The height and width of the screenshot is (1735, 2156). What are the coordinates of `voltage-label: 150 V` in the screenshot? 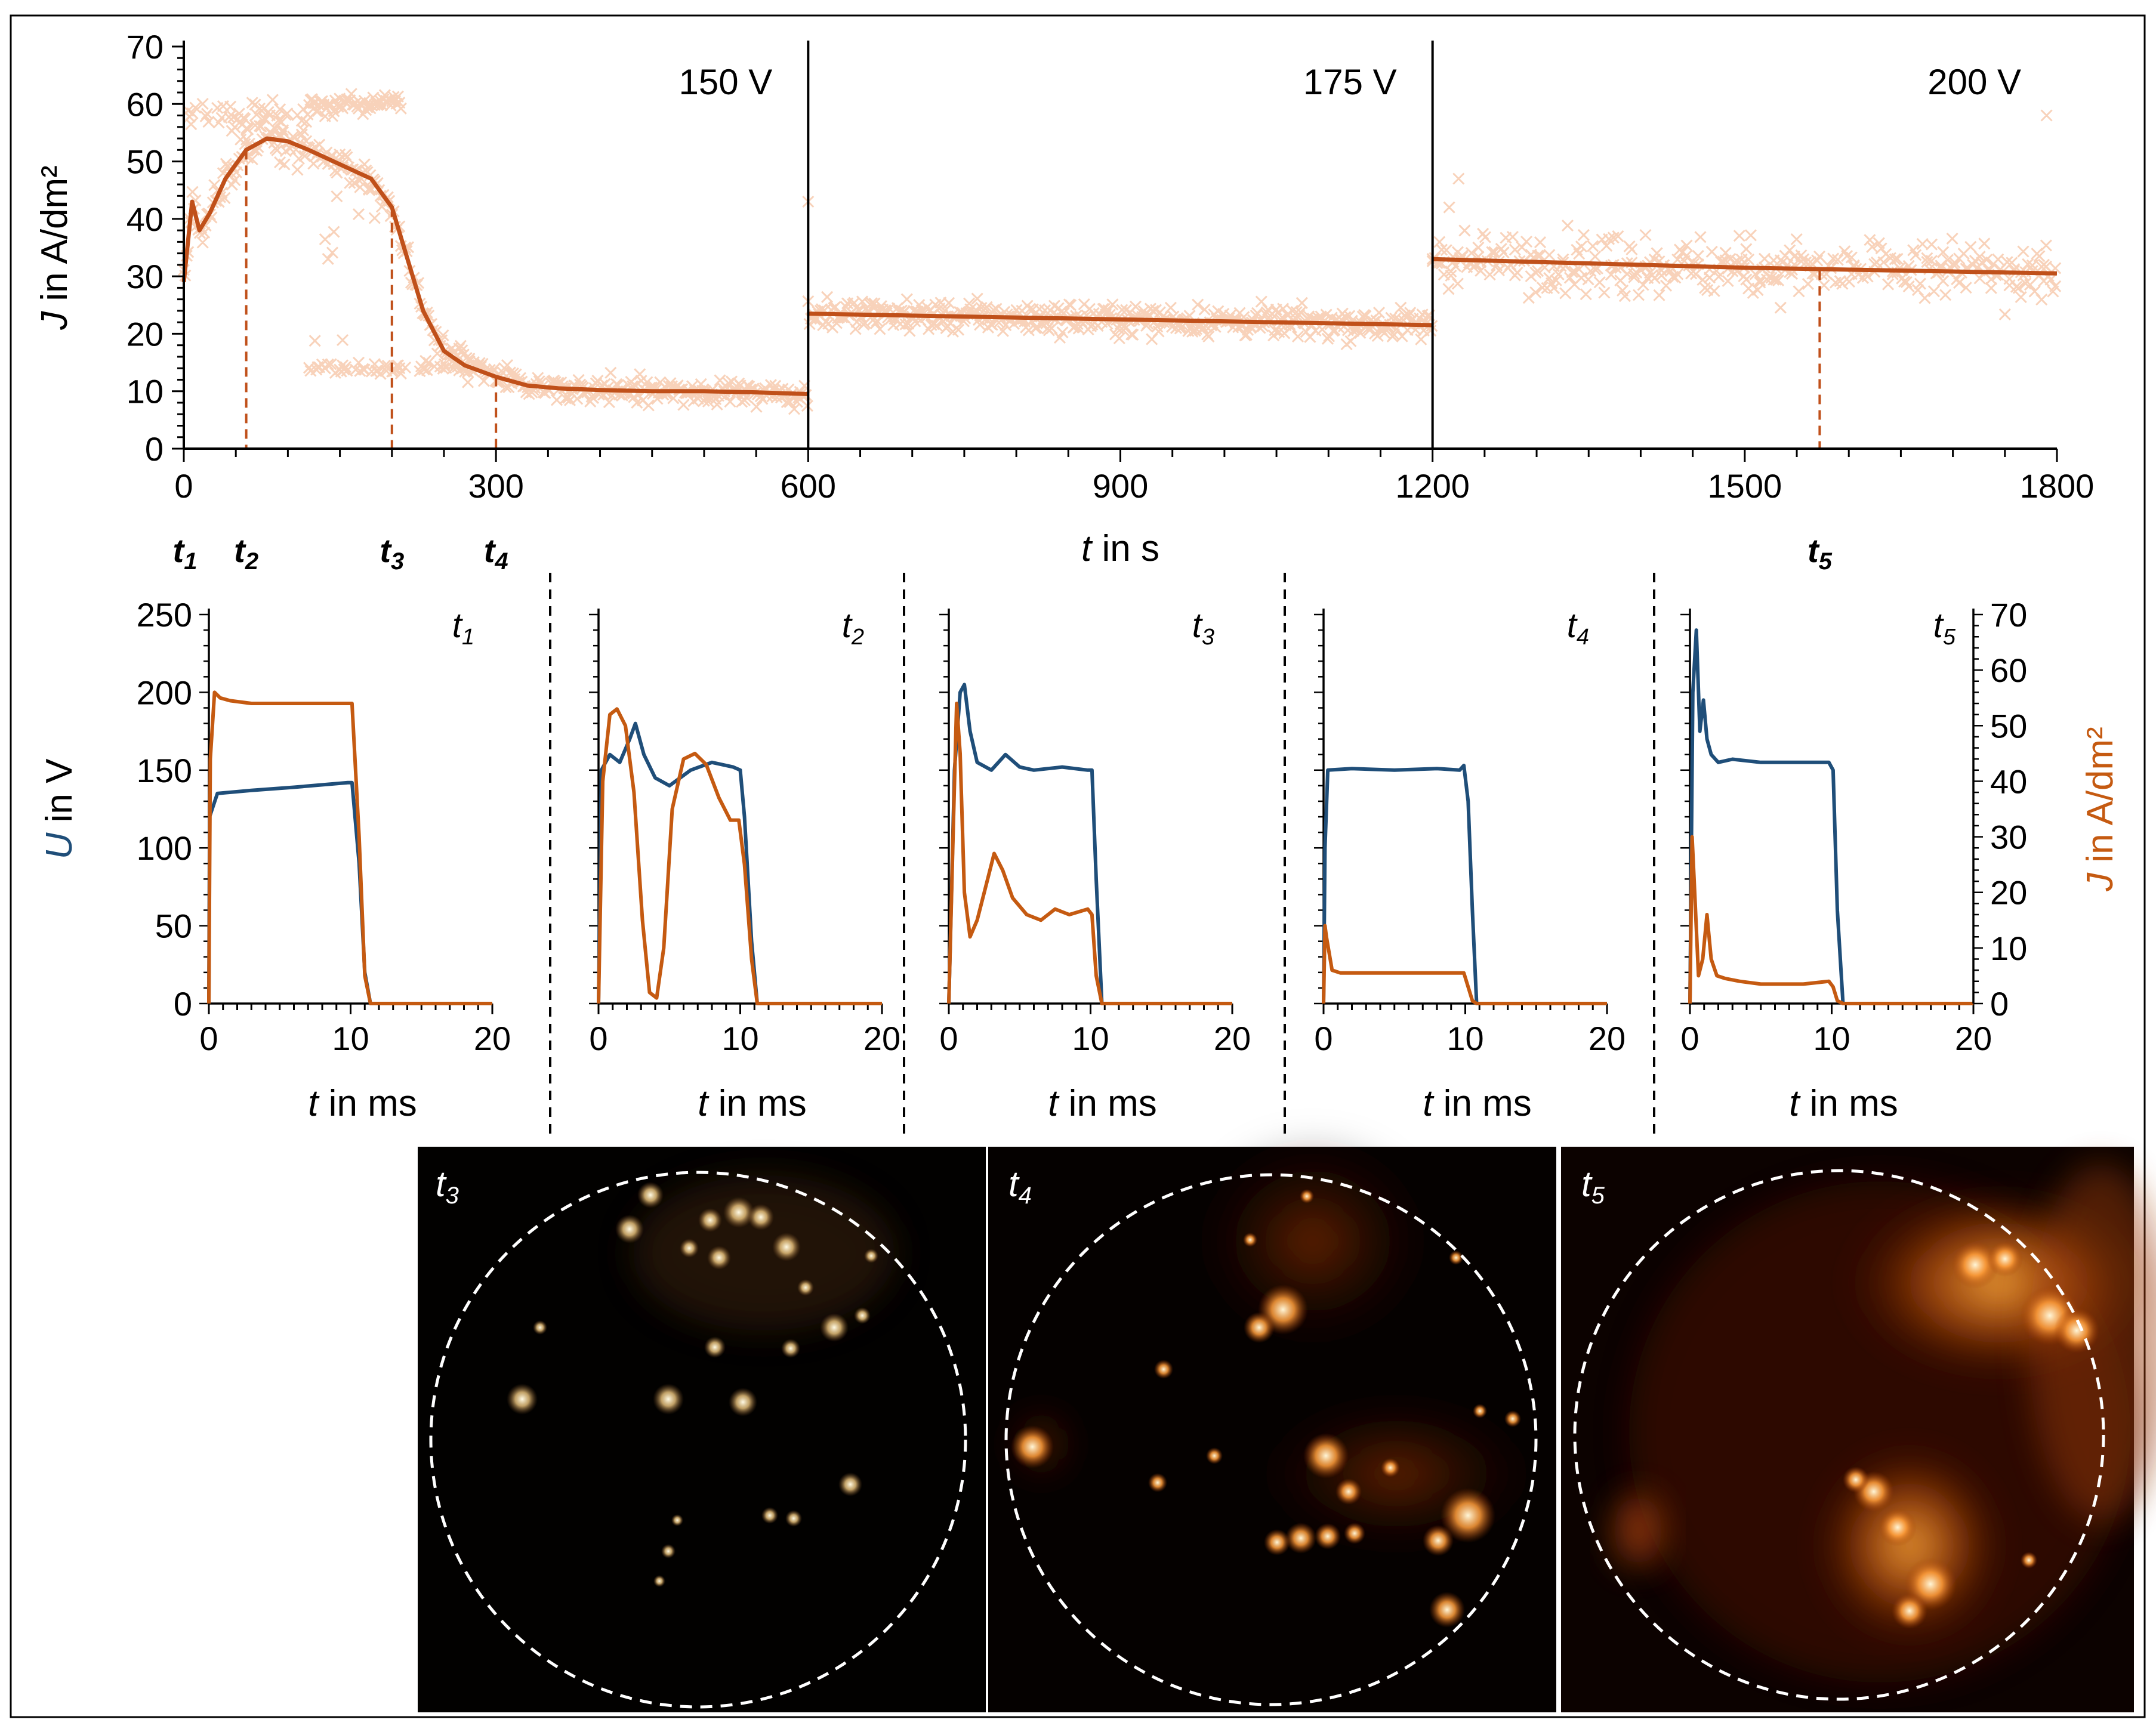 It's located at (726, 82).